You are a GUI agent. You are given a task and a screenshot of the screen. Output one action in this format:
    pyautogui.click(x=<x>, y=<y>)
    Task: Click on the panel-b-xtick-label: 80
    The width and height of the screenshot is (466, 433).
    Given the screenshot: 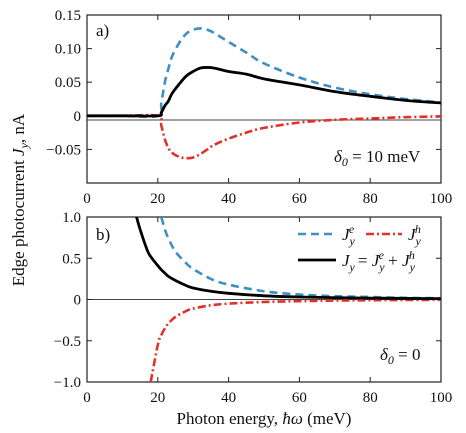 What is the action you would take?
    pyautogui.click(x=370, y=398)
    